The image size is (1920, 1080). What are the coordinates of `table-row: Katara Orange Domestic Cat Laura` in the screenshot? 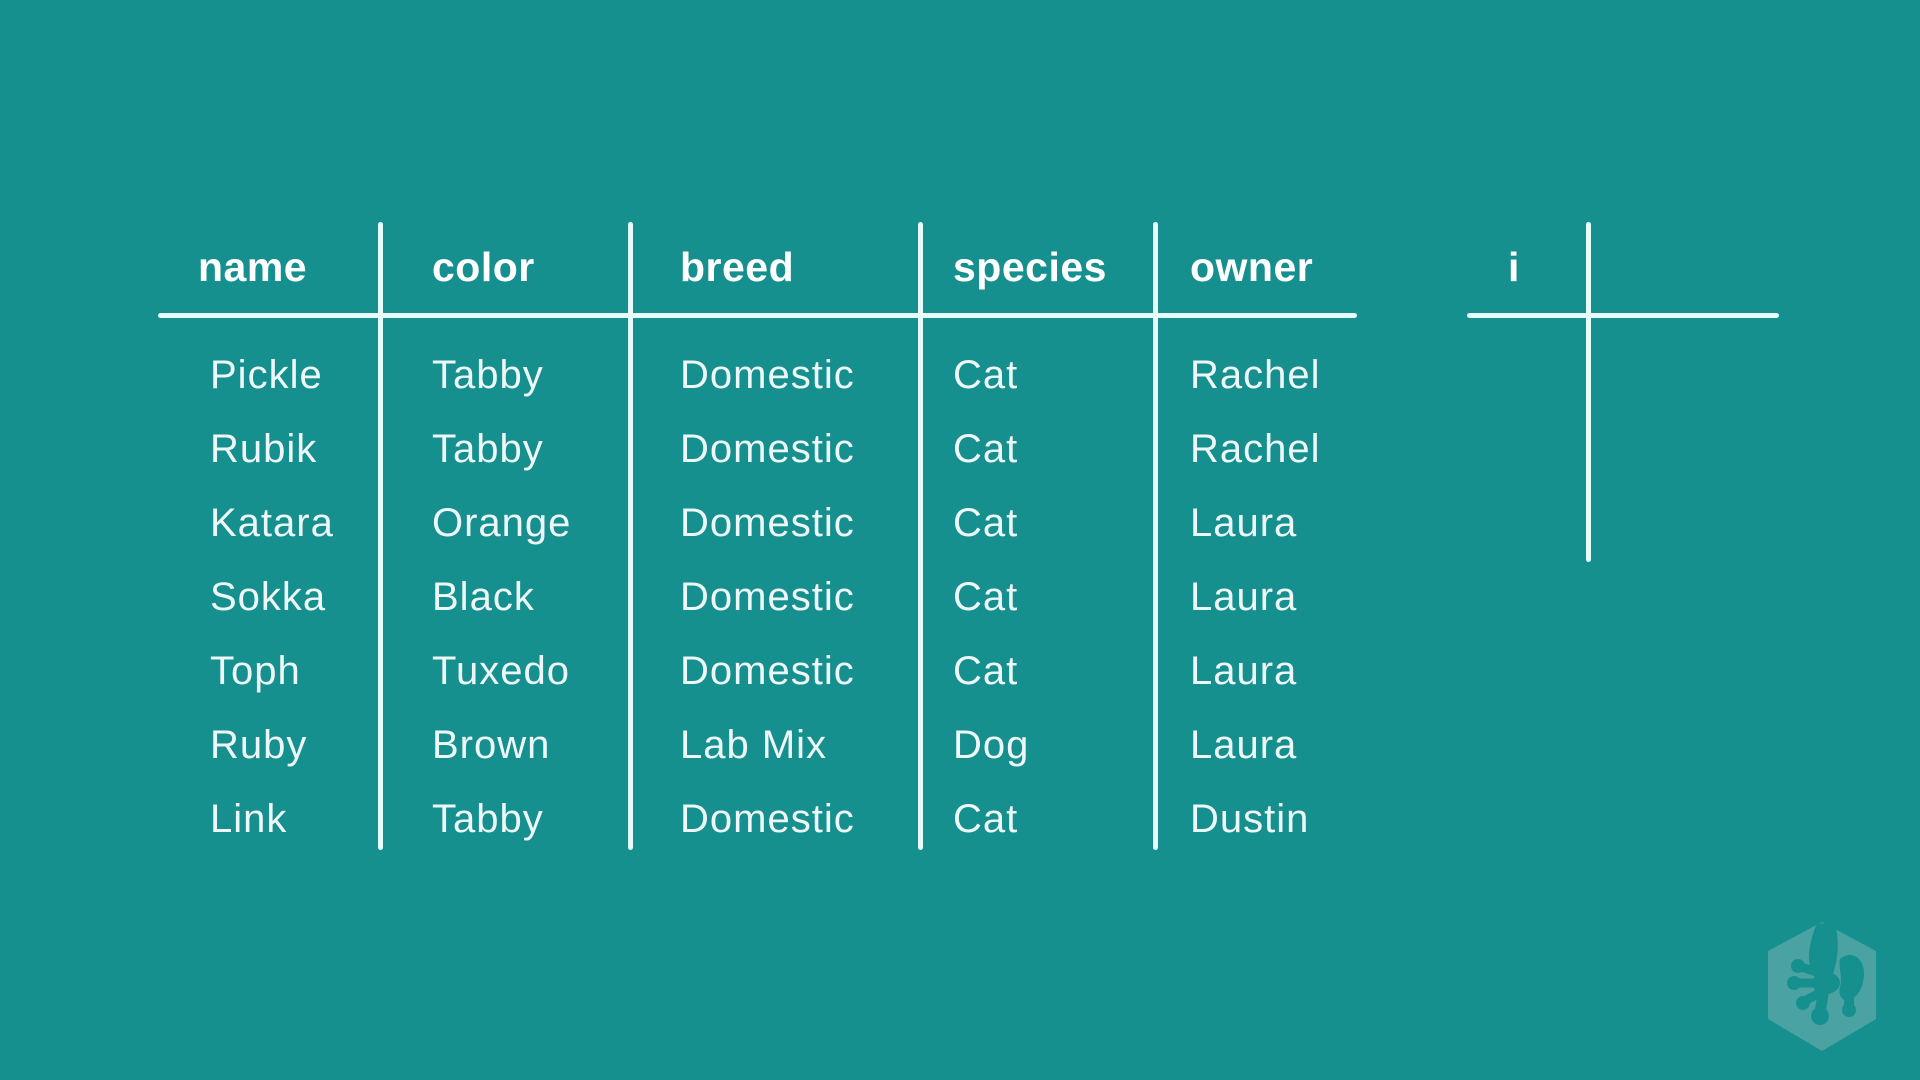 It's located at (750, 523).